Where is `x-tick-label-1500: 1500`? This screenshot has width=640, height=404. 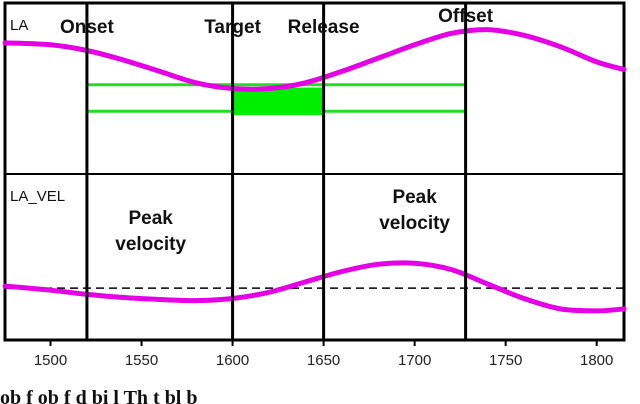
x-tick-label-1500: 1500 is located at coordinates (50, 360).